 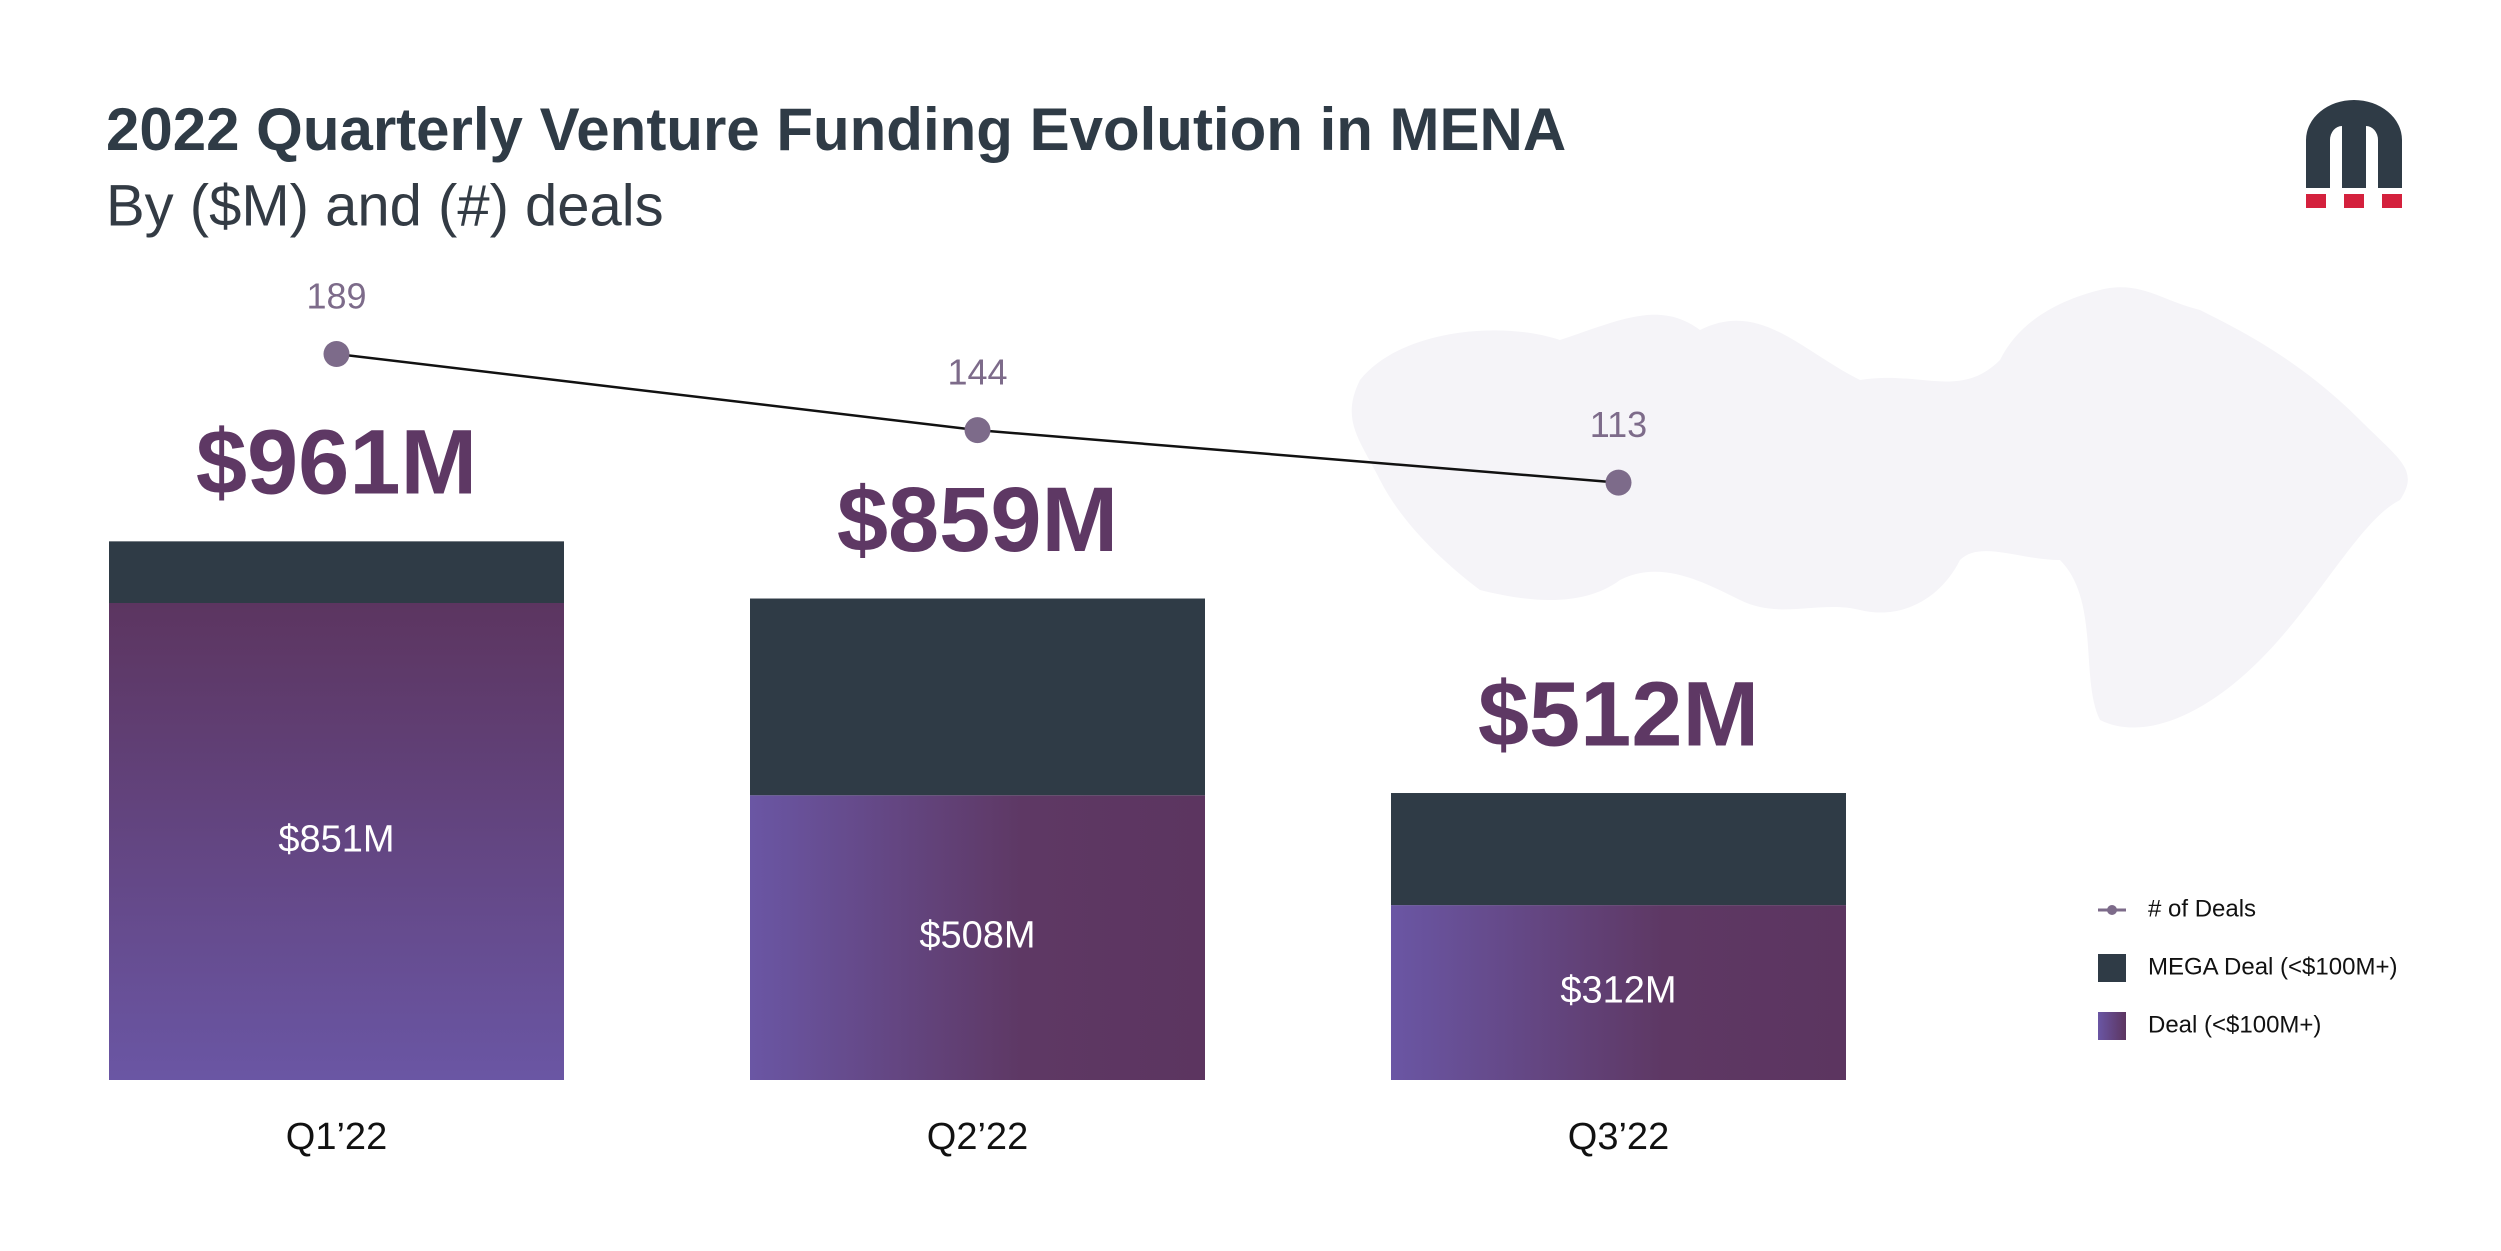 What do you see at coordinates (1879, 507) in the screenshot?
I see `map-background` at bounding box center [1879, 507].